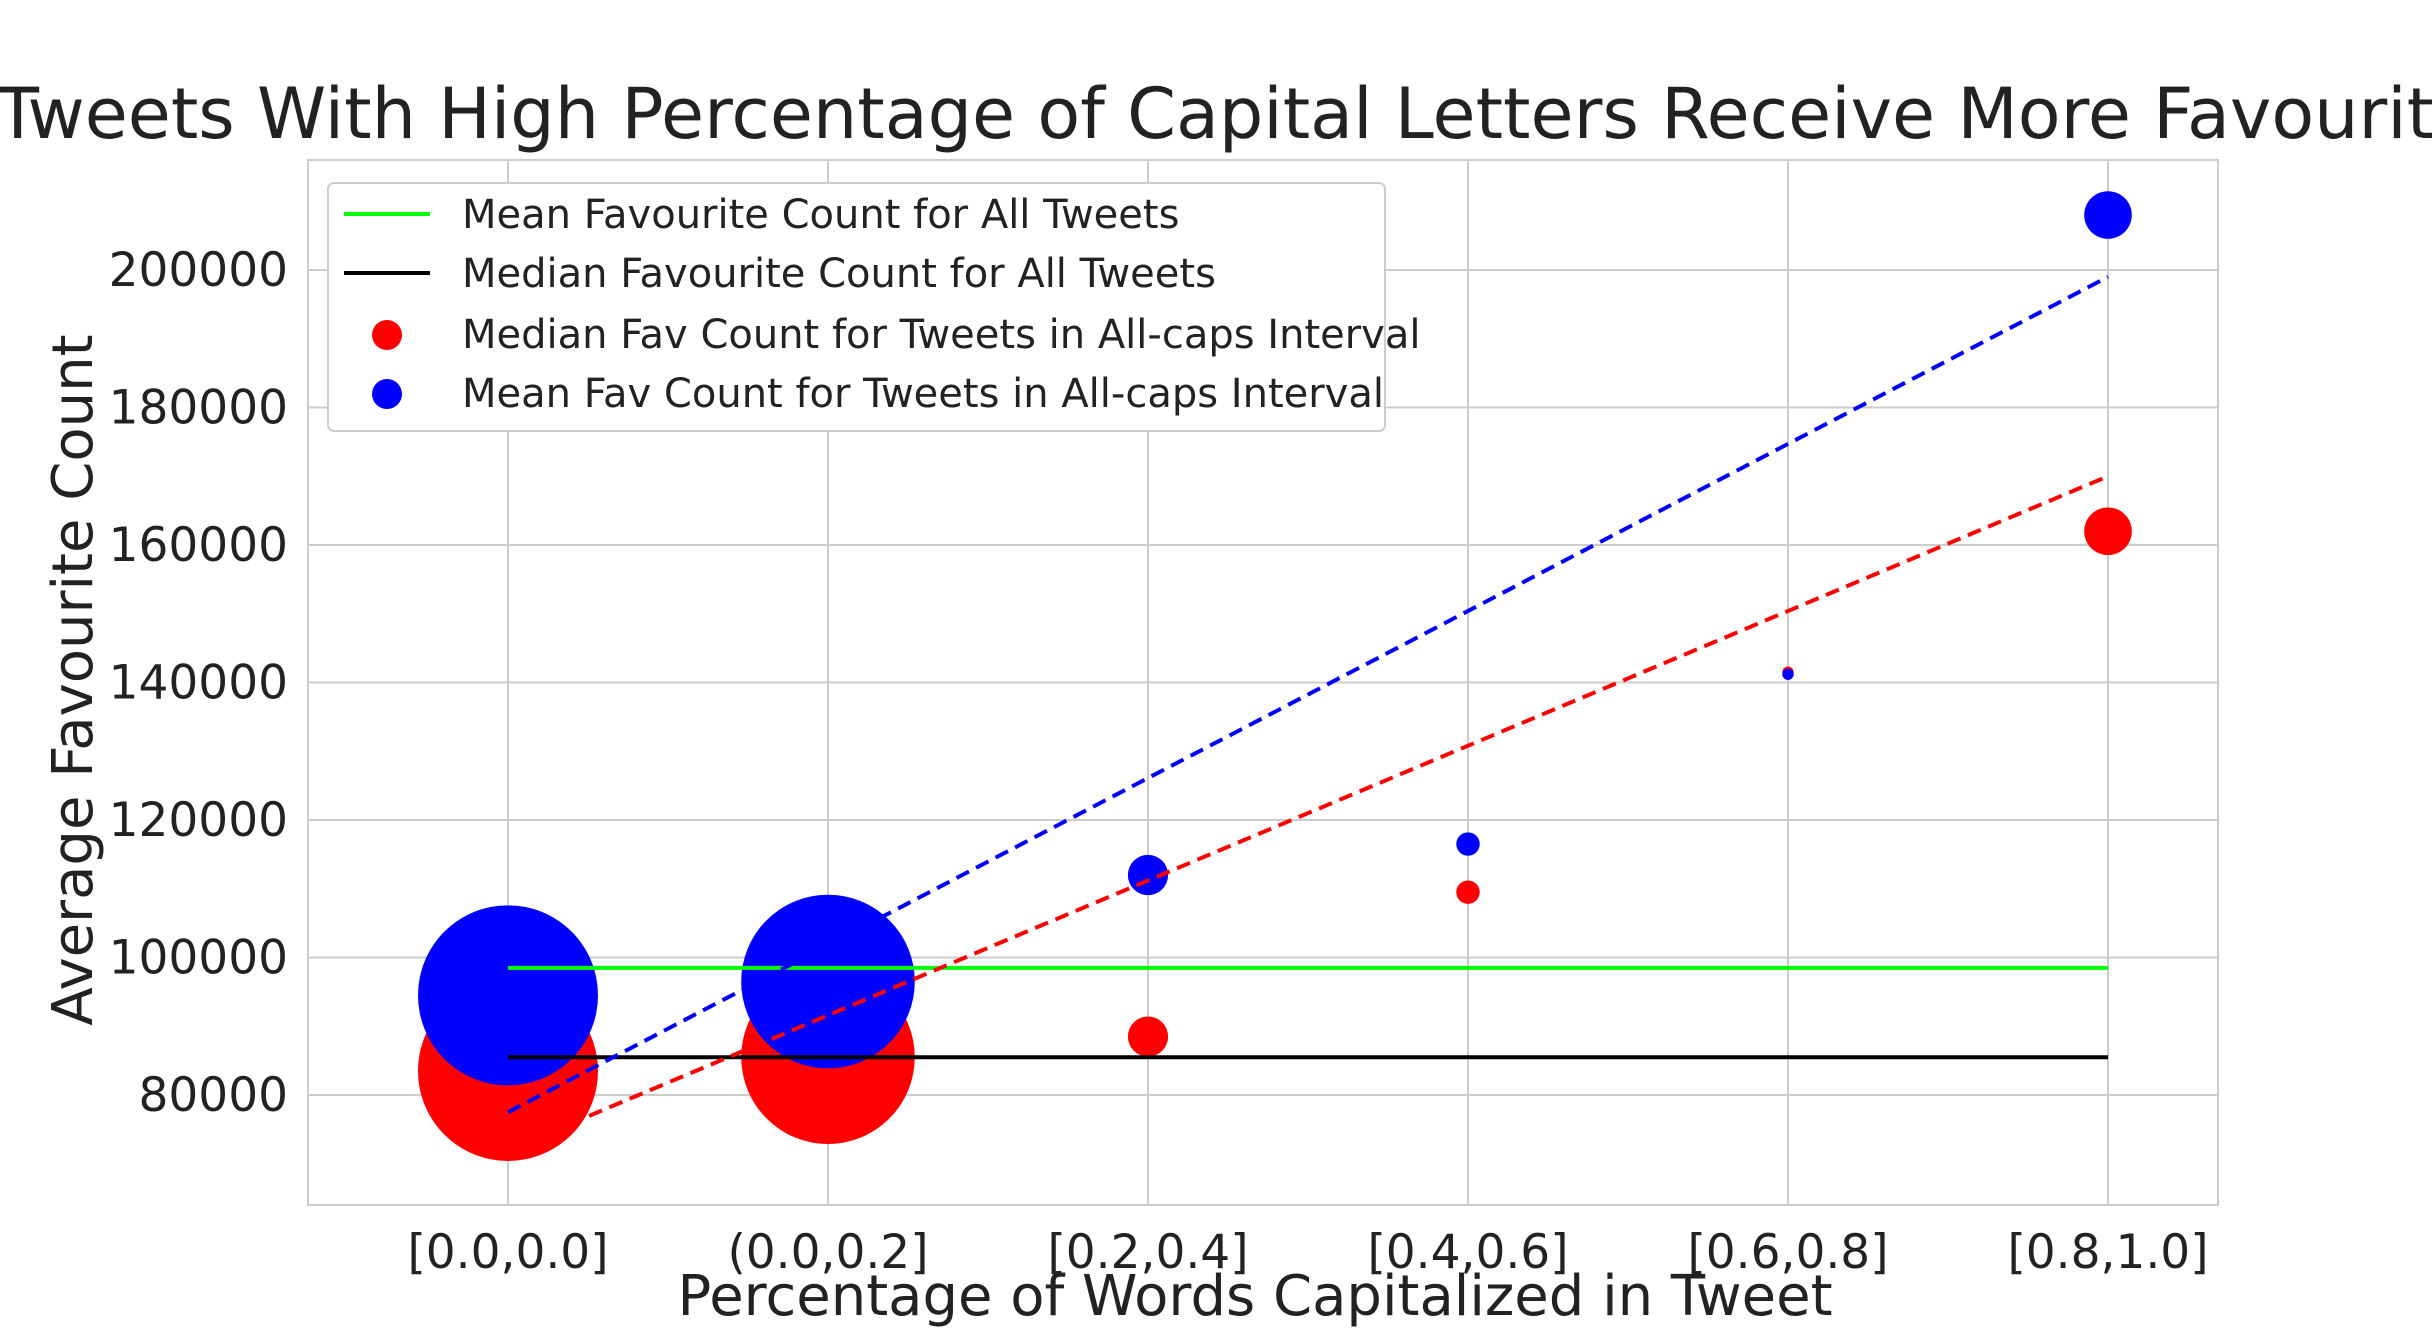 The height and width of the screenshot is (1336, 2432). I want to click on x-tick-label: [0.4,0.6], so click(1467, 1252).